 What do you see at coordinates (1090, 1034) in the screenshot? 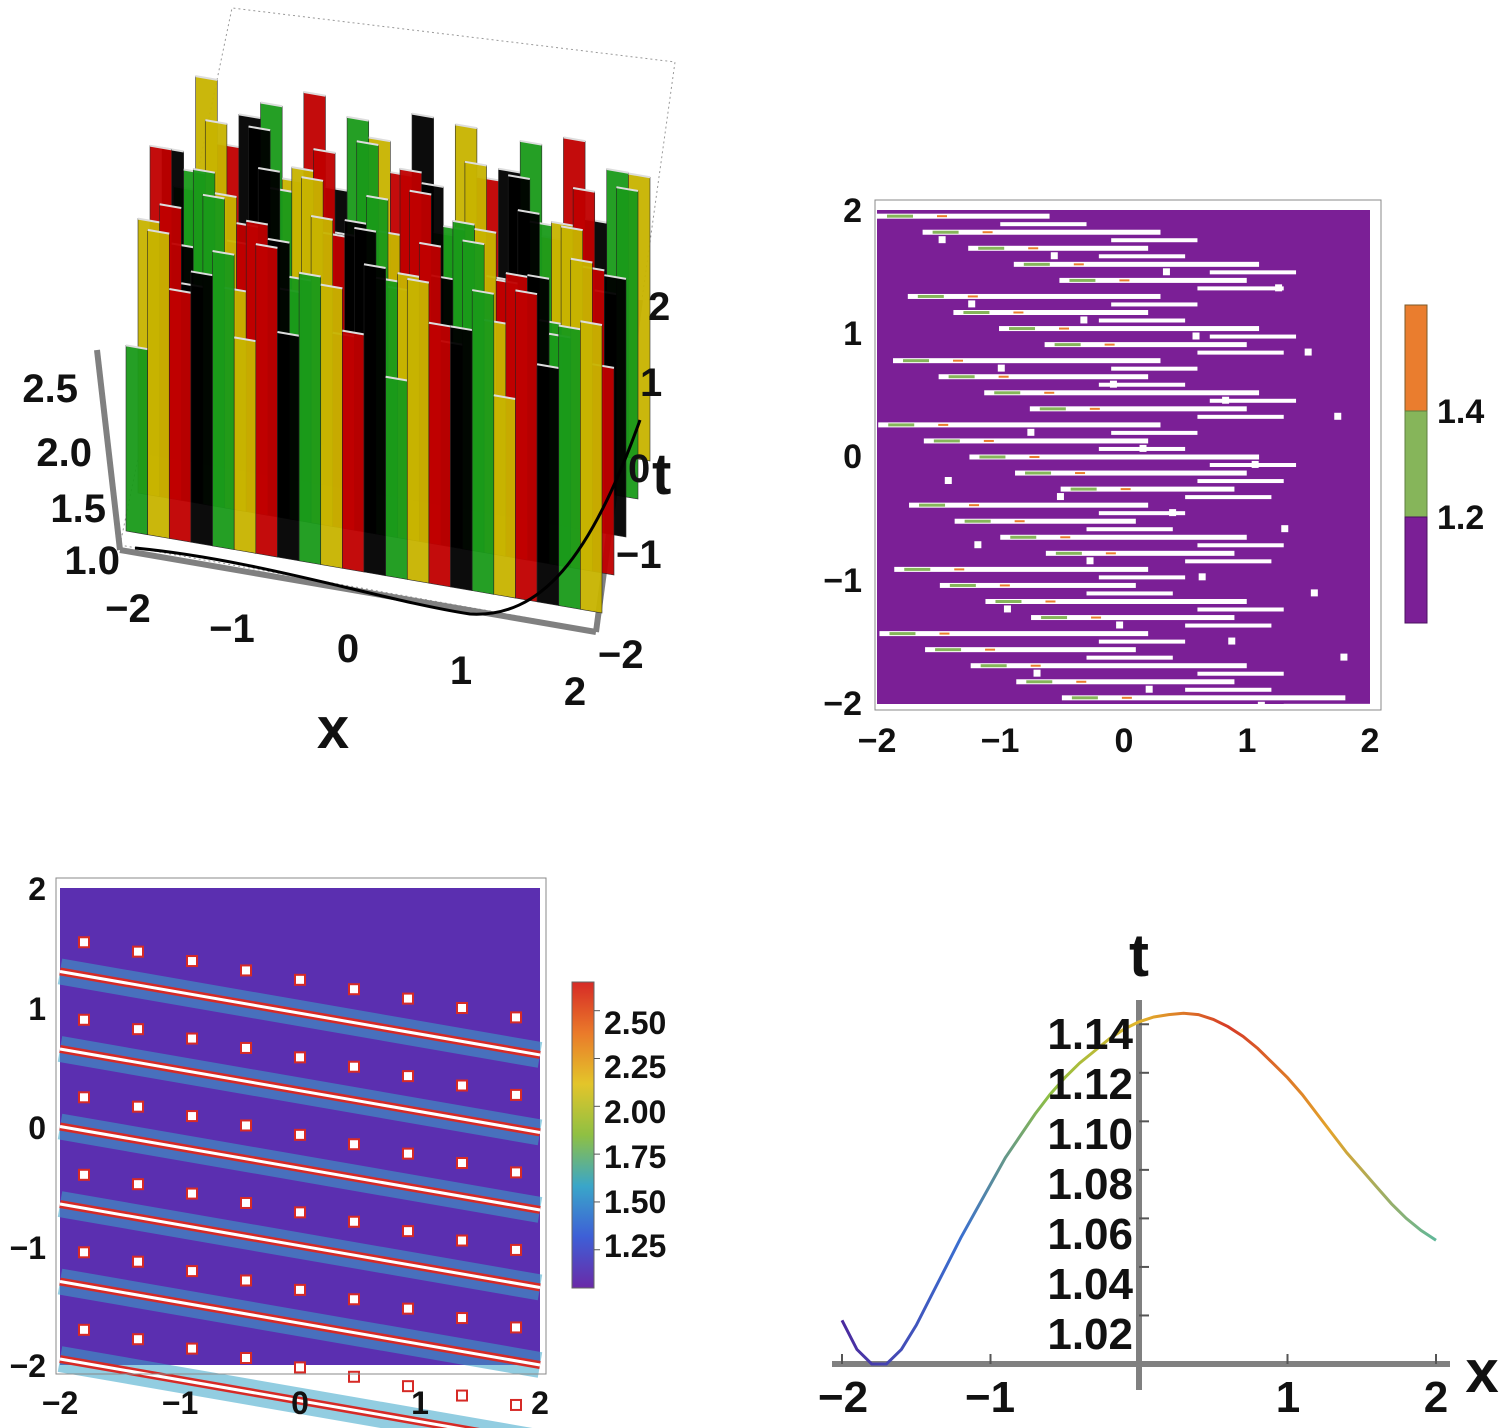
I see `y-tick: 1.14` at bounding box center [1090, 1034].